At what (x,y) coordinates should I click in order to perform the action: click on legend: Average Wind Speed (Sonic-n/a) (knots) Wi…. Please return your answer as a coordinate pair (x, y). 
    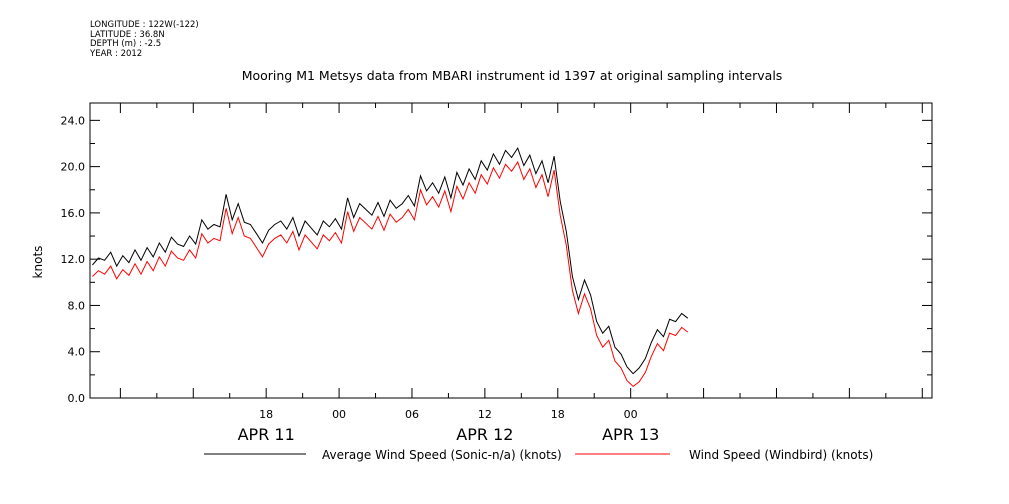
    Looking at the image, I should click on (538, 455).